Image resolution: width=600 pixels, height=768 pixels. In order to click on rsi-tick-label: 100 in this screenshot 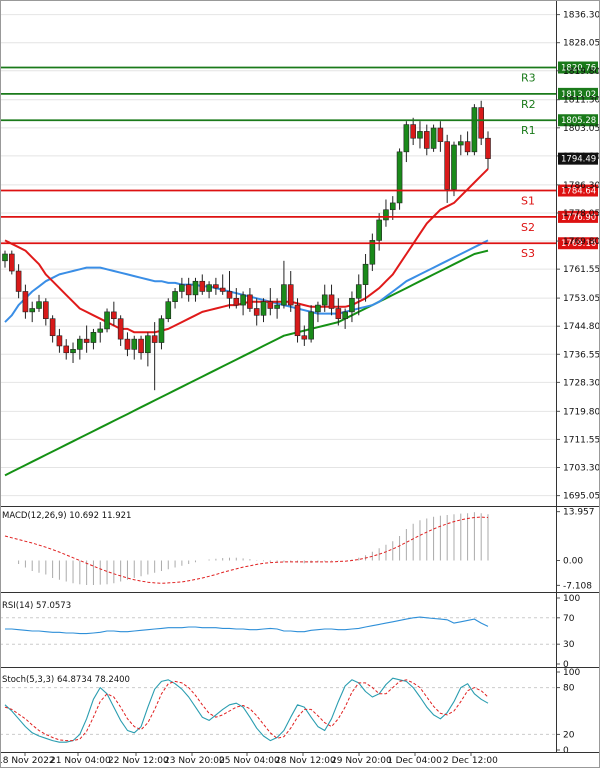, I will do `click(571, 599)`.